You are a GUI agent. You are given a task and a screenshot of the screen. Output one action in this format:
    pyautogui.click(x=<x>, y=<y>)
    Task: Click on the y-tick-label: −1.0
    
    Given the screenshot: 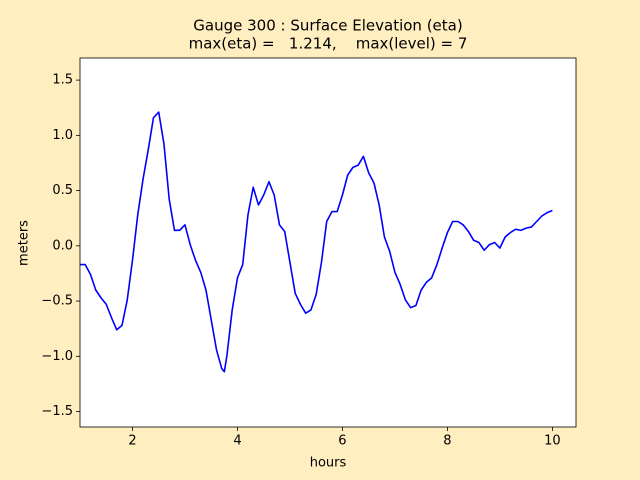 What is the action you would take?
    pyautogui.click(x=57, y=356)
    